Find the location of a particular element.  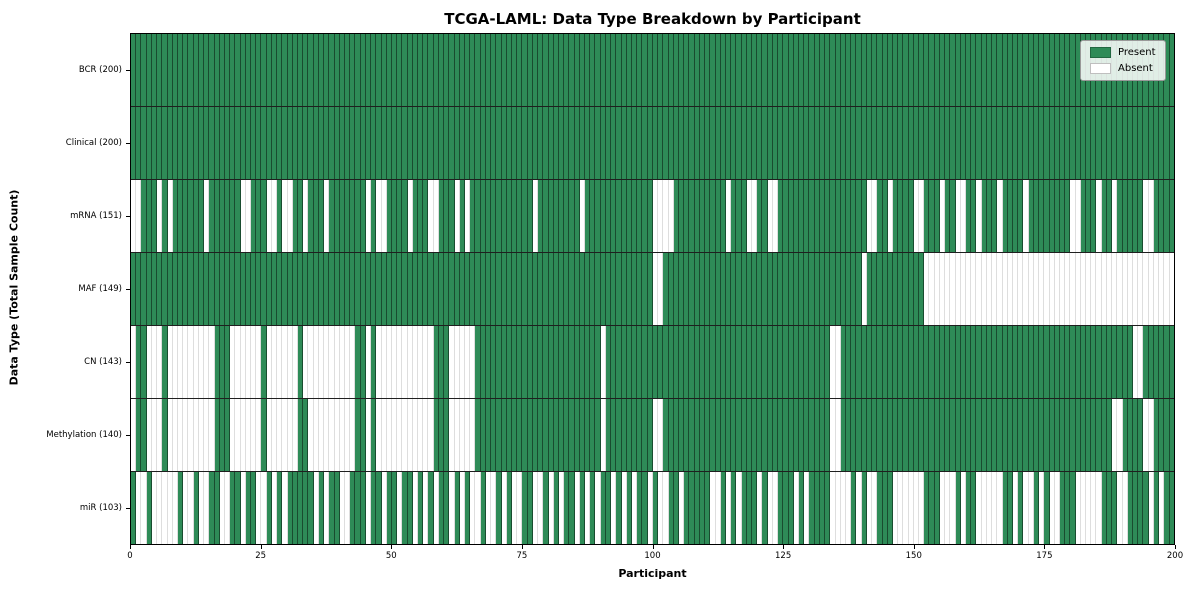

row-Methylation is located at coordinates (652, 435).